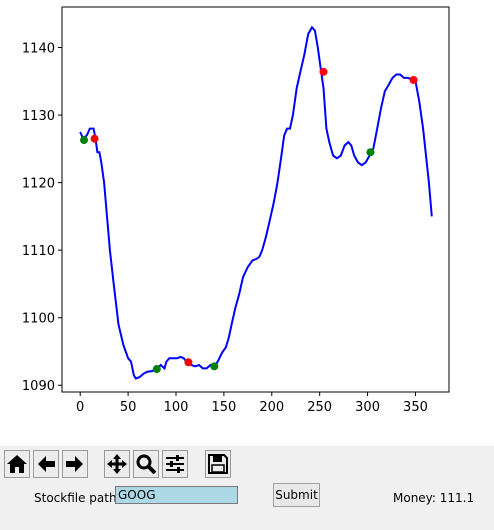 This screenshot has width=494, height=530. I want to click on stockfile-form: Stockfile path: Submit Money: 111.1, so click(247, 506).